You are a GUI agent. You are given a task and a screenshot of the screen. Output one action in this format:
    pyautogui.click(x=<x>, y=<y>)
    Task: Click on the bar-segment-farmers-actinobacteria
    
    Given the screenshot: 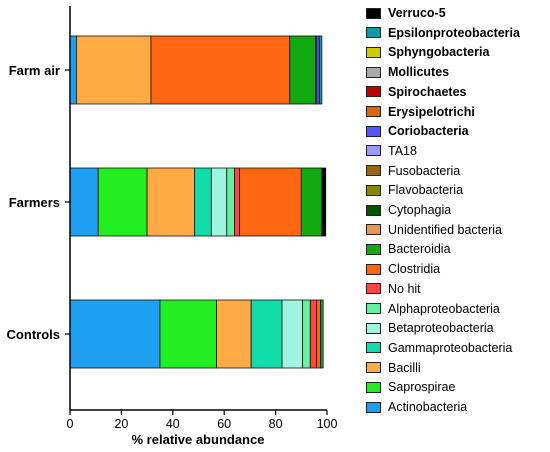 What is the action you would take?
    pyautogui.click(x=84, y=202)
    